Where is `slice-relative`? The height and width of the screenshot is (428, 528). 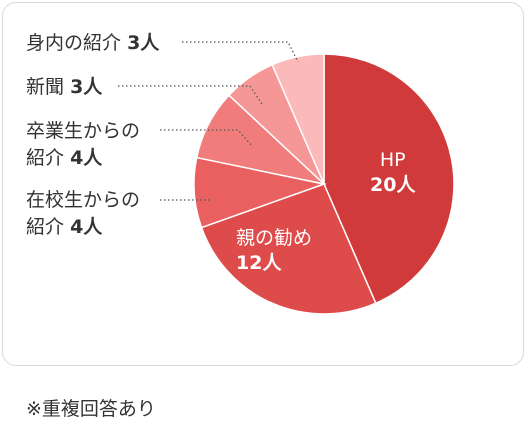 slice-relative is located at coordinates (298, 119).